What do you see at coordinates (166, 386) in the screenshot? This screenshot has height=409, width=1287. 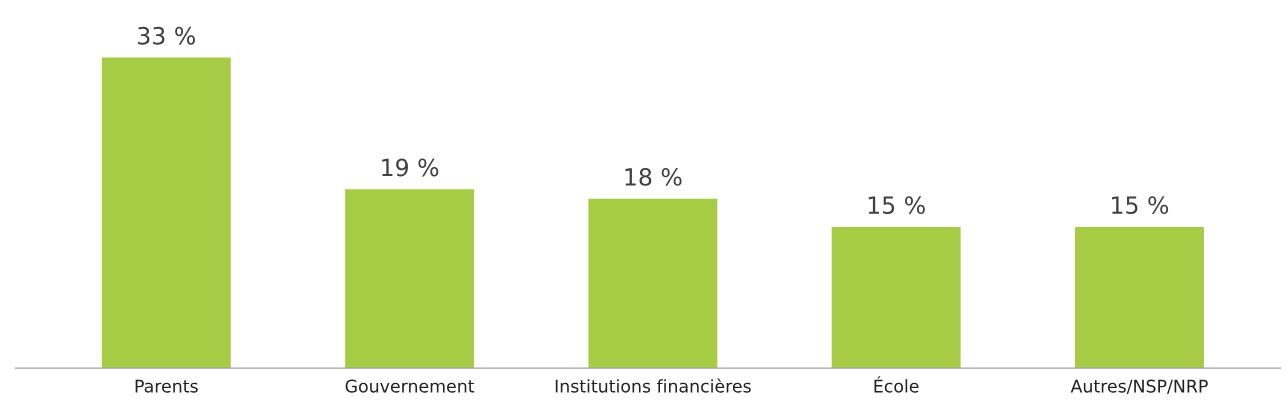 I see `x-tick-label: Parents` at bounding box center [166, 386].